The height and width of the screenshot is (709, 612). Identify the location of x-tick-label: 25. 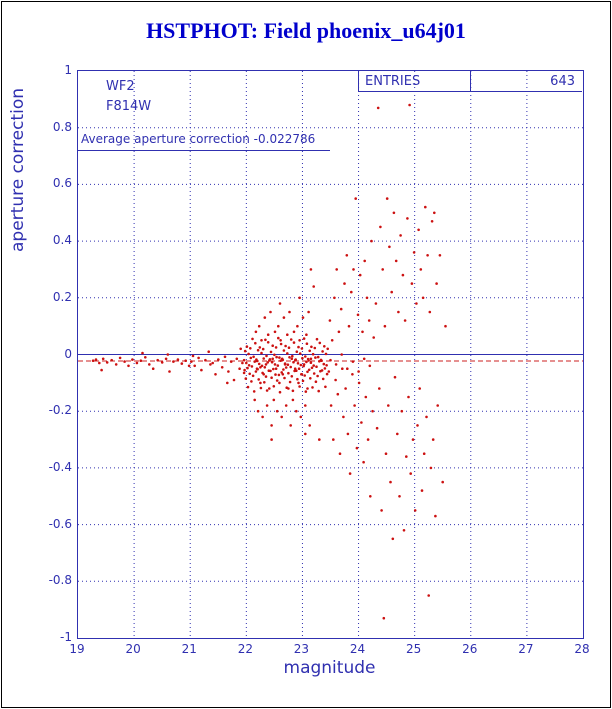
(414, 649).